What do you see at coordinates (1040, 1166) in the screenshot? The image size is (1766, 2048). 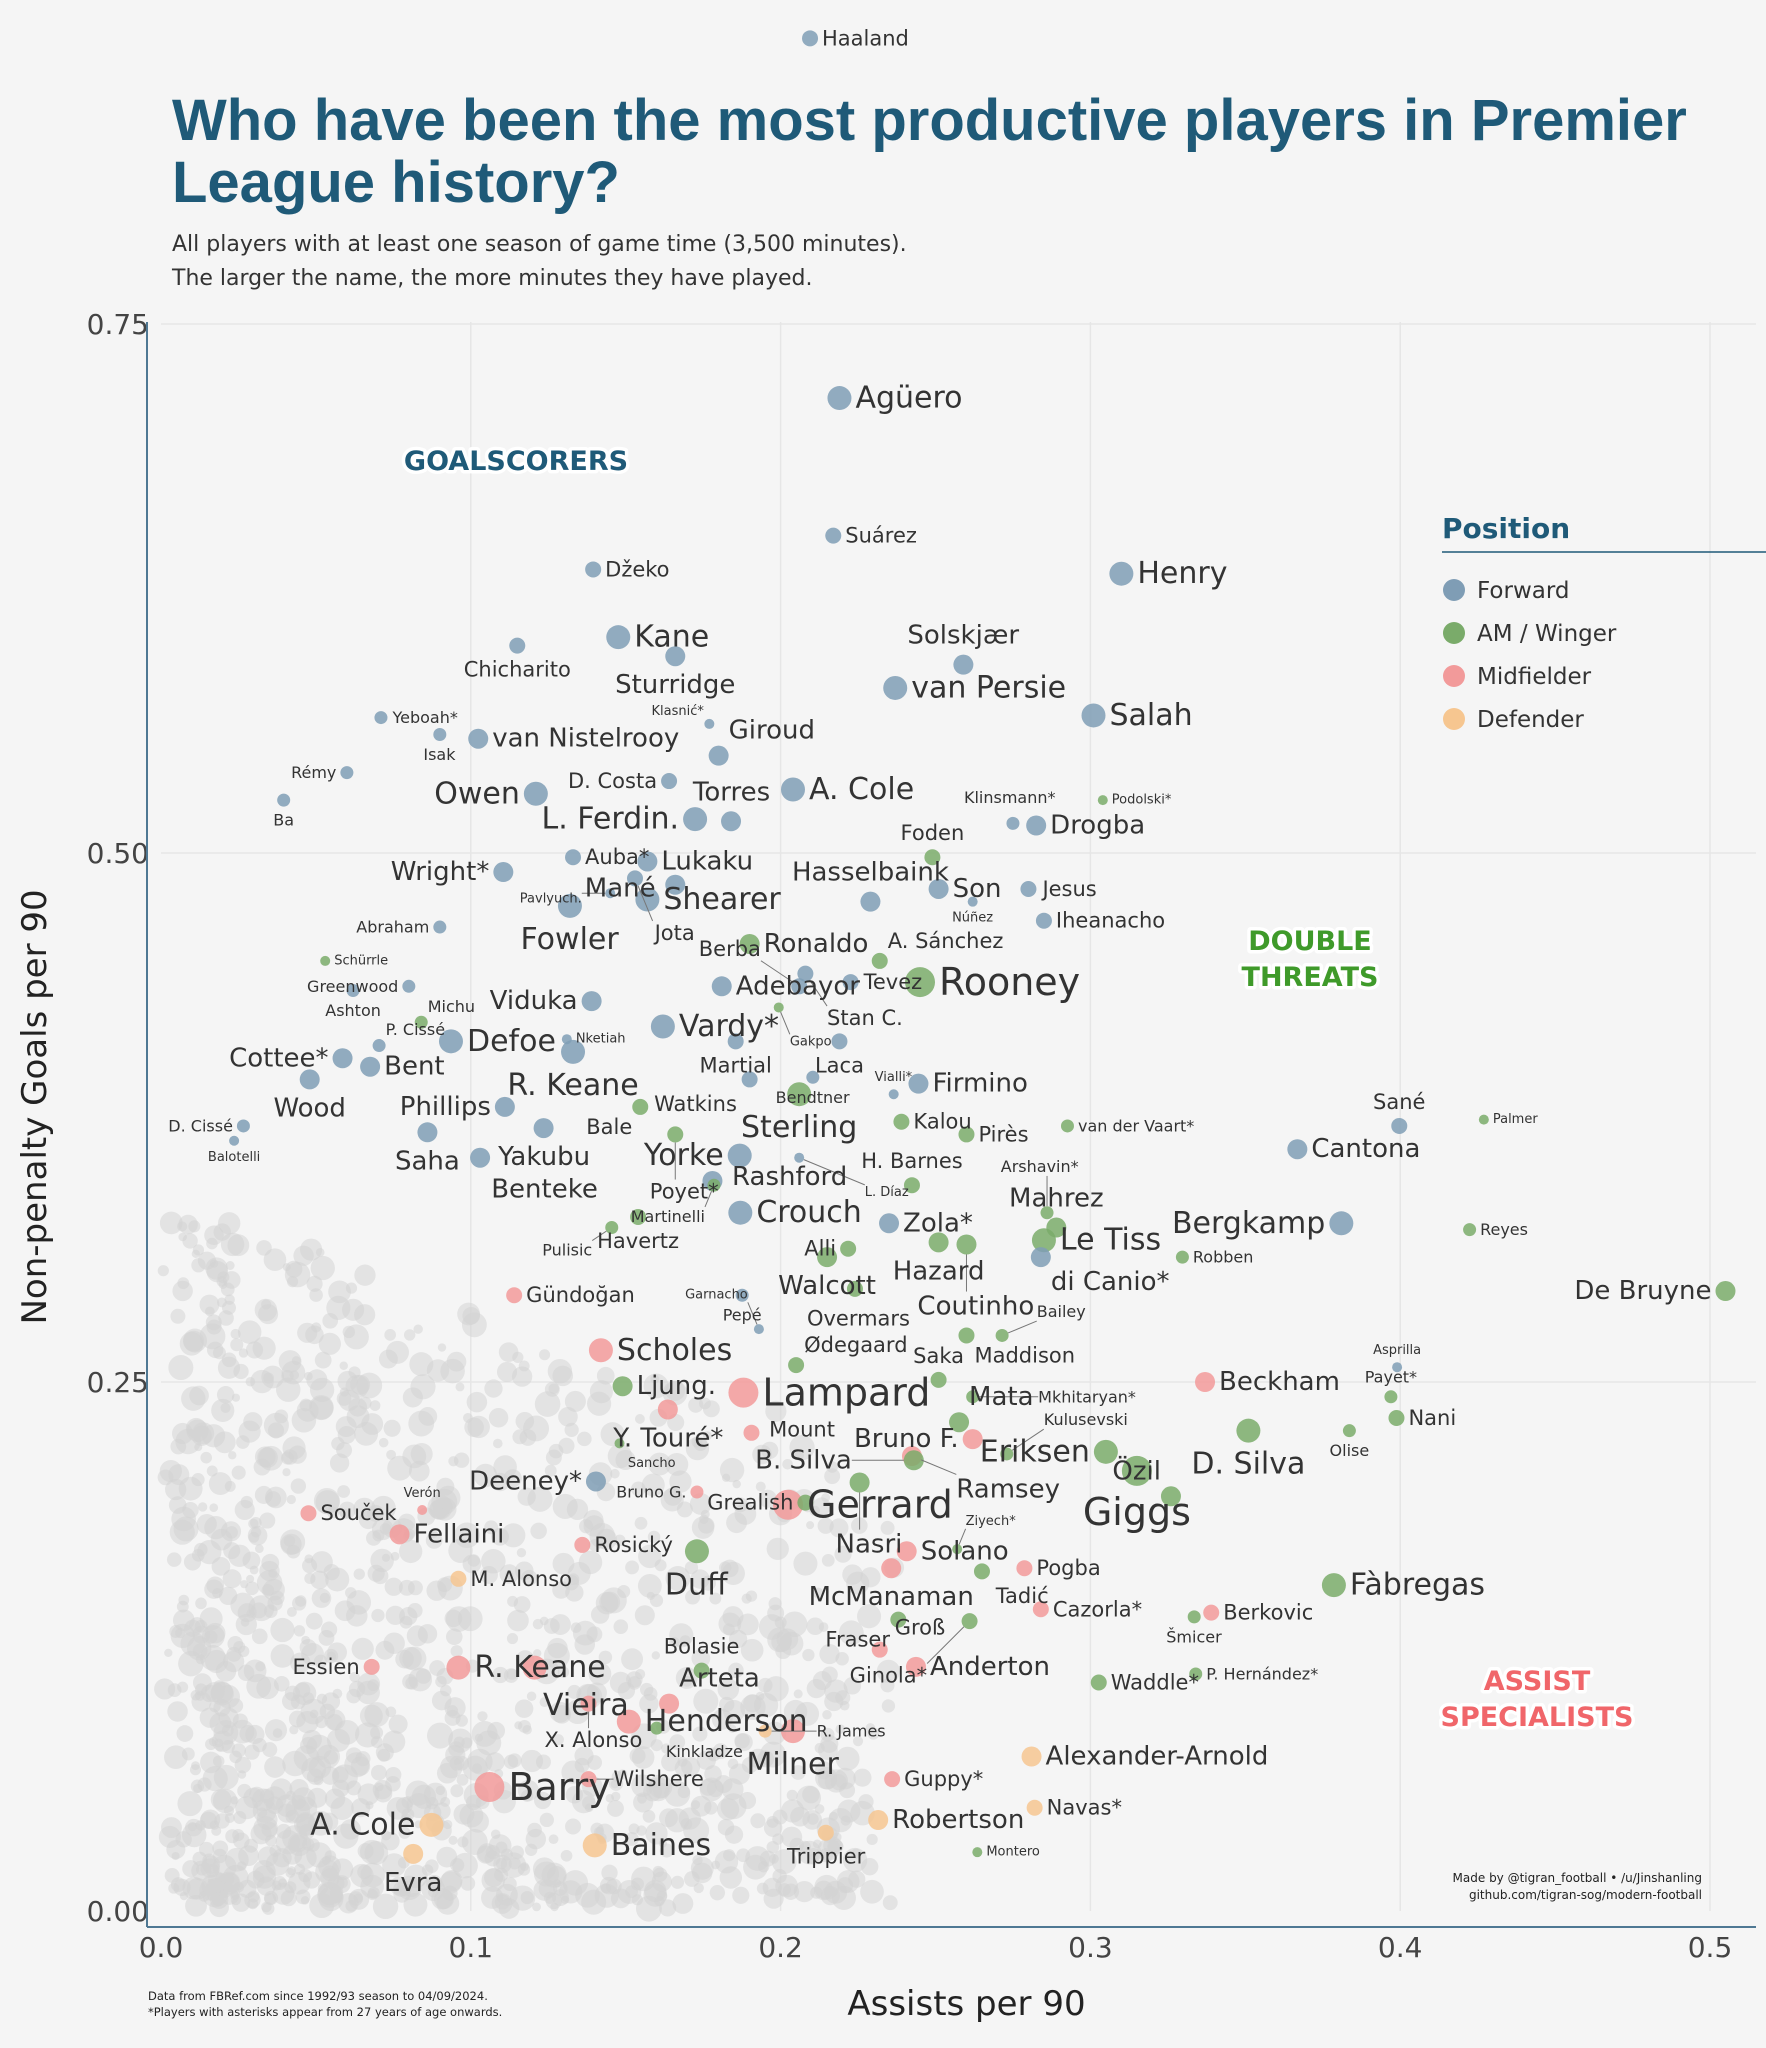 I see `player-label: Arshavin*` at bounding box center [1040, 1166].